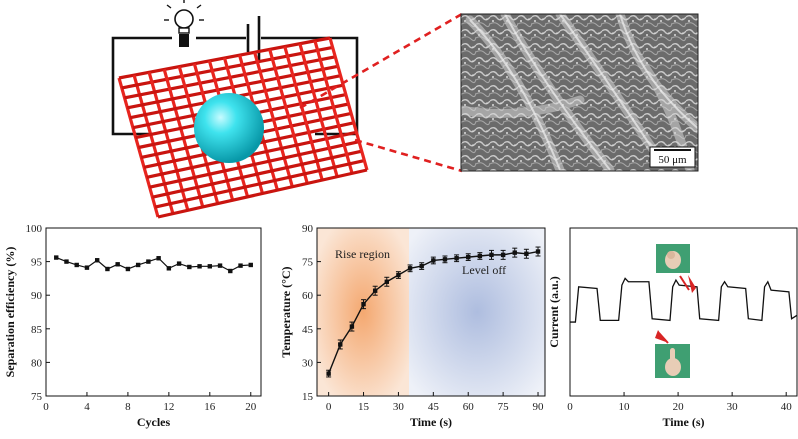  What do you see at coordinates (37, 330) in the screenshot?
I see `chart1-y-tick-label: 85` at bounding box center [37, 330].